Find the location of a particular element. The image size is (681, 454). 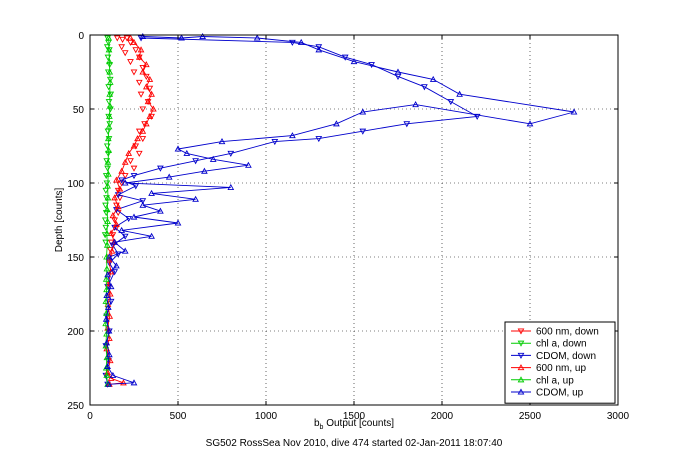

x-axis-label-subscript: b is located at coordinates (322, 427).